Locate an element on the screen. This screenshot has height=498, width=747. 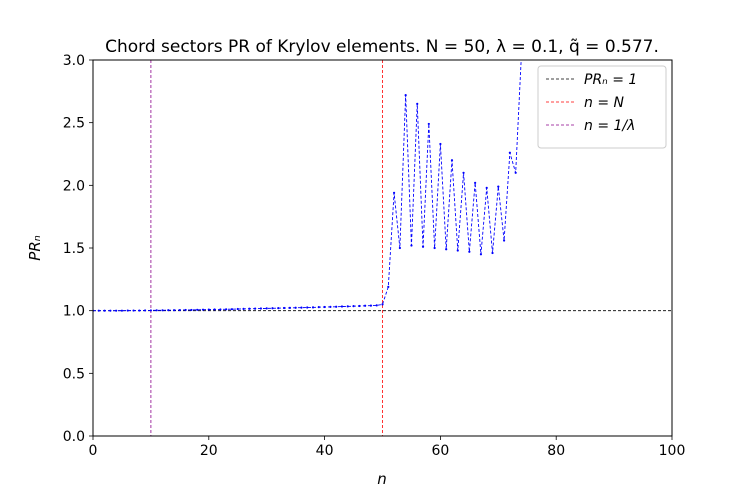
y-axis-label: PRₙ is located at coordinates (35, 247).